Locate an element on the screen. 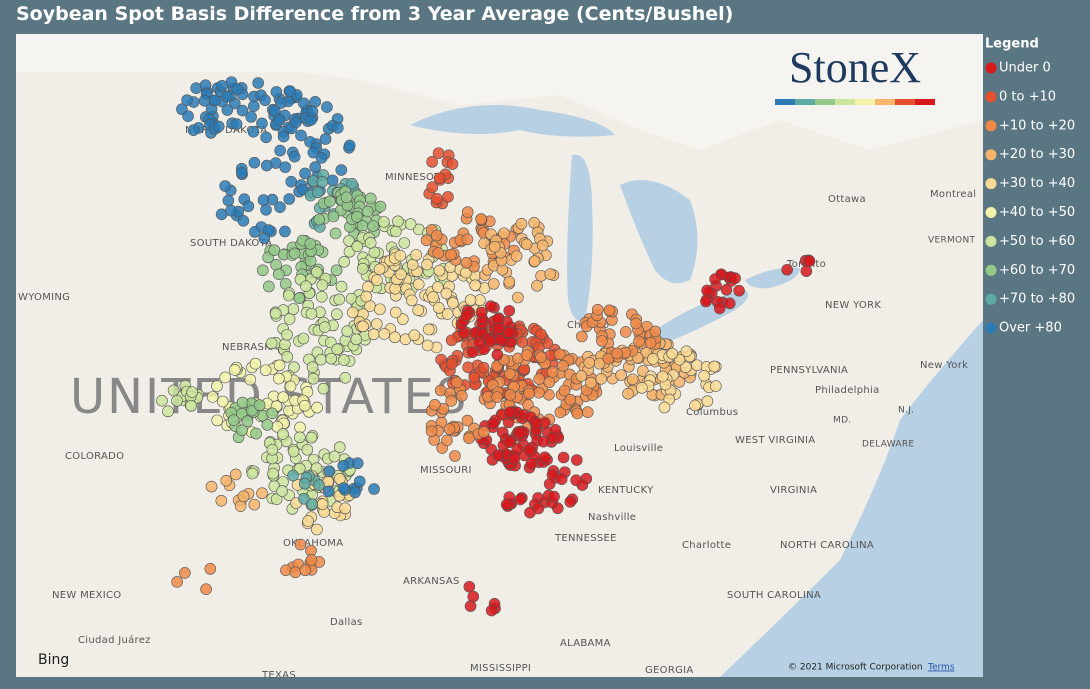 The width and height of the screenshot is (1090, 689). map-label: WEST VIRGINIA is located at coordinates (775, 440).